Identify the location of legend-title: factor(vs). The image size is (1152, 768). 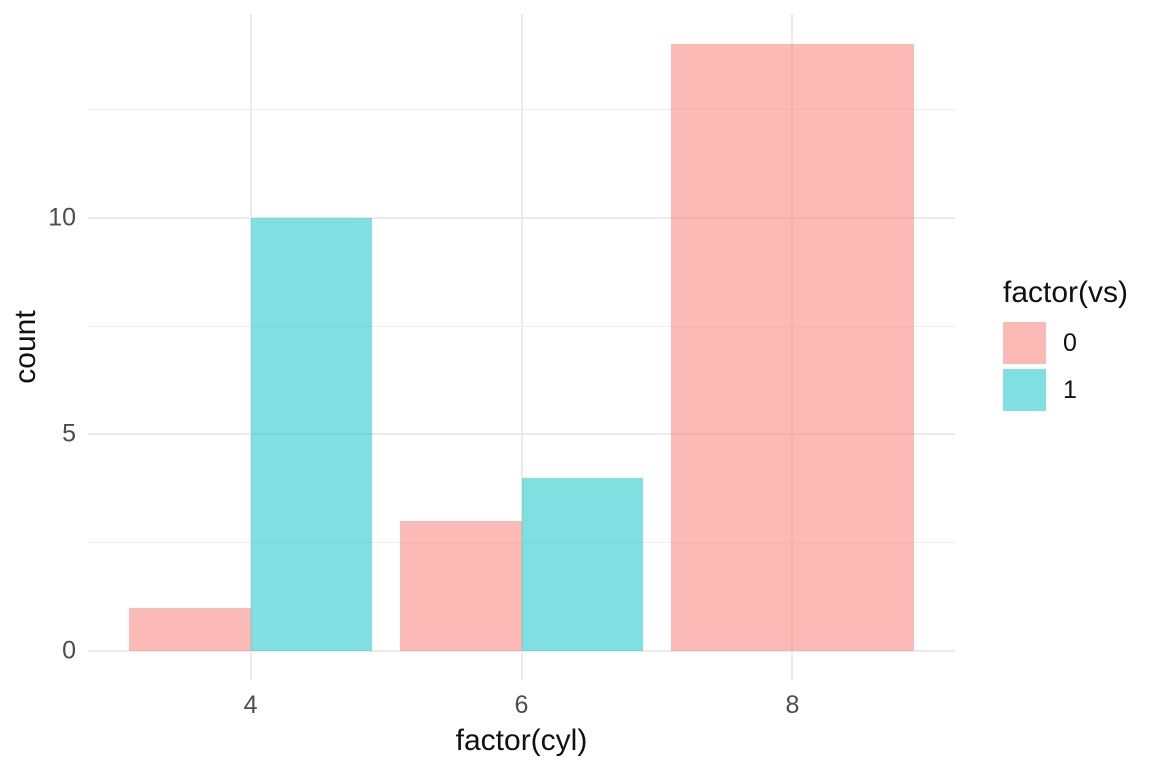
(1066, 292).